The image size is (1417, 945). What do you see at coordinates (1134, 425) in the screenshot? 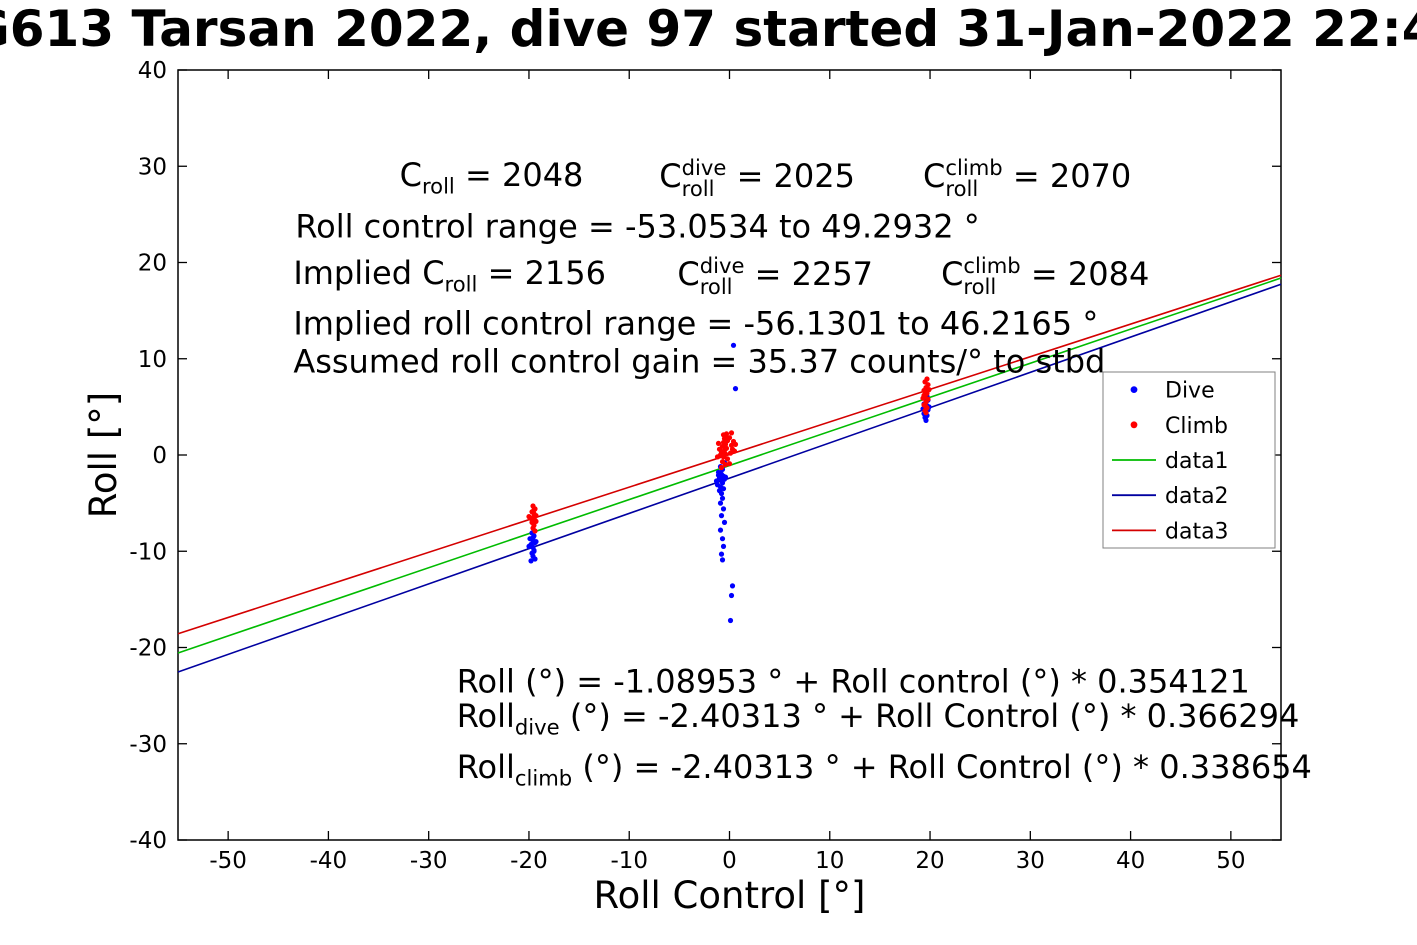
I see `climb-marker-icon` at bounding box center [1134, 425].